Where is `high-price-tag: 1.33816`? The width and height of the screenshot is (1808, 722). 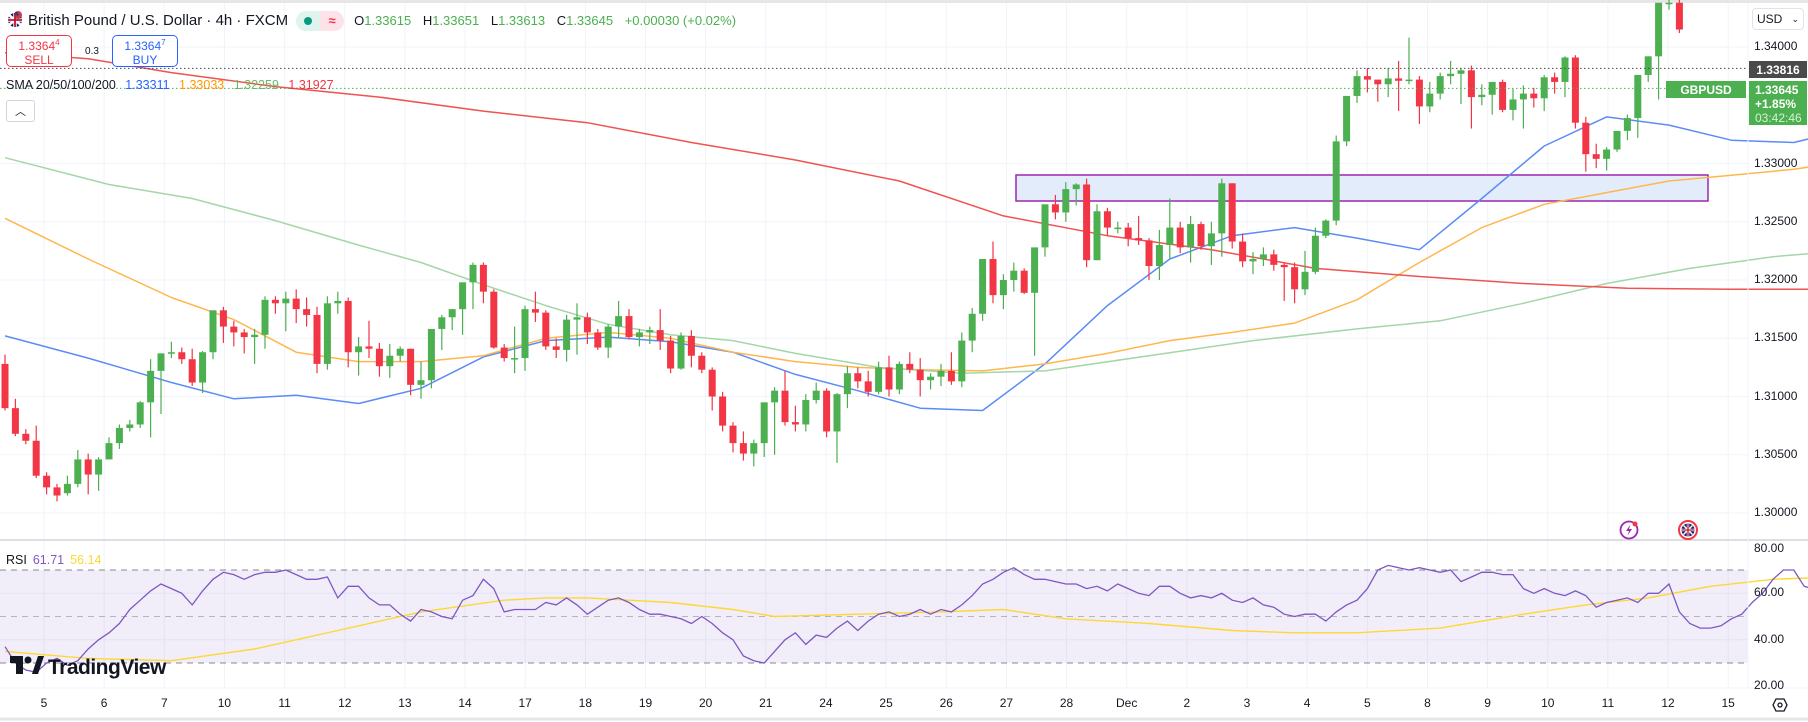
high-price-tag: 1.33816 is located at coordinates (1778, 69).